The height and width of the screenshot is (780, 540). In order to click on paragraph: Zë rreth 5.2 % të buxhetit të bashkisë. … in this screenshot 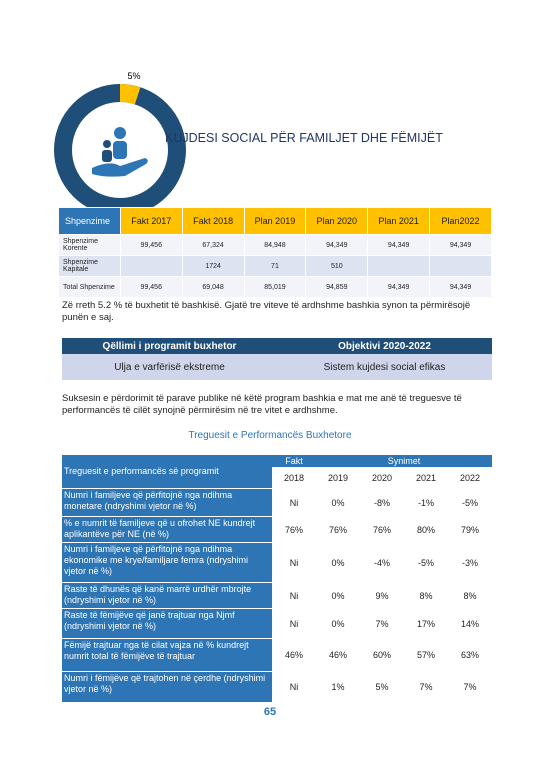, I will do `click(266, 311)`.